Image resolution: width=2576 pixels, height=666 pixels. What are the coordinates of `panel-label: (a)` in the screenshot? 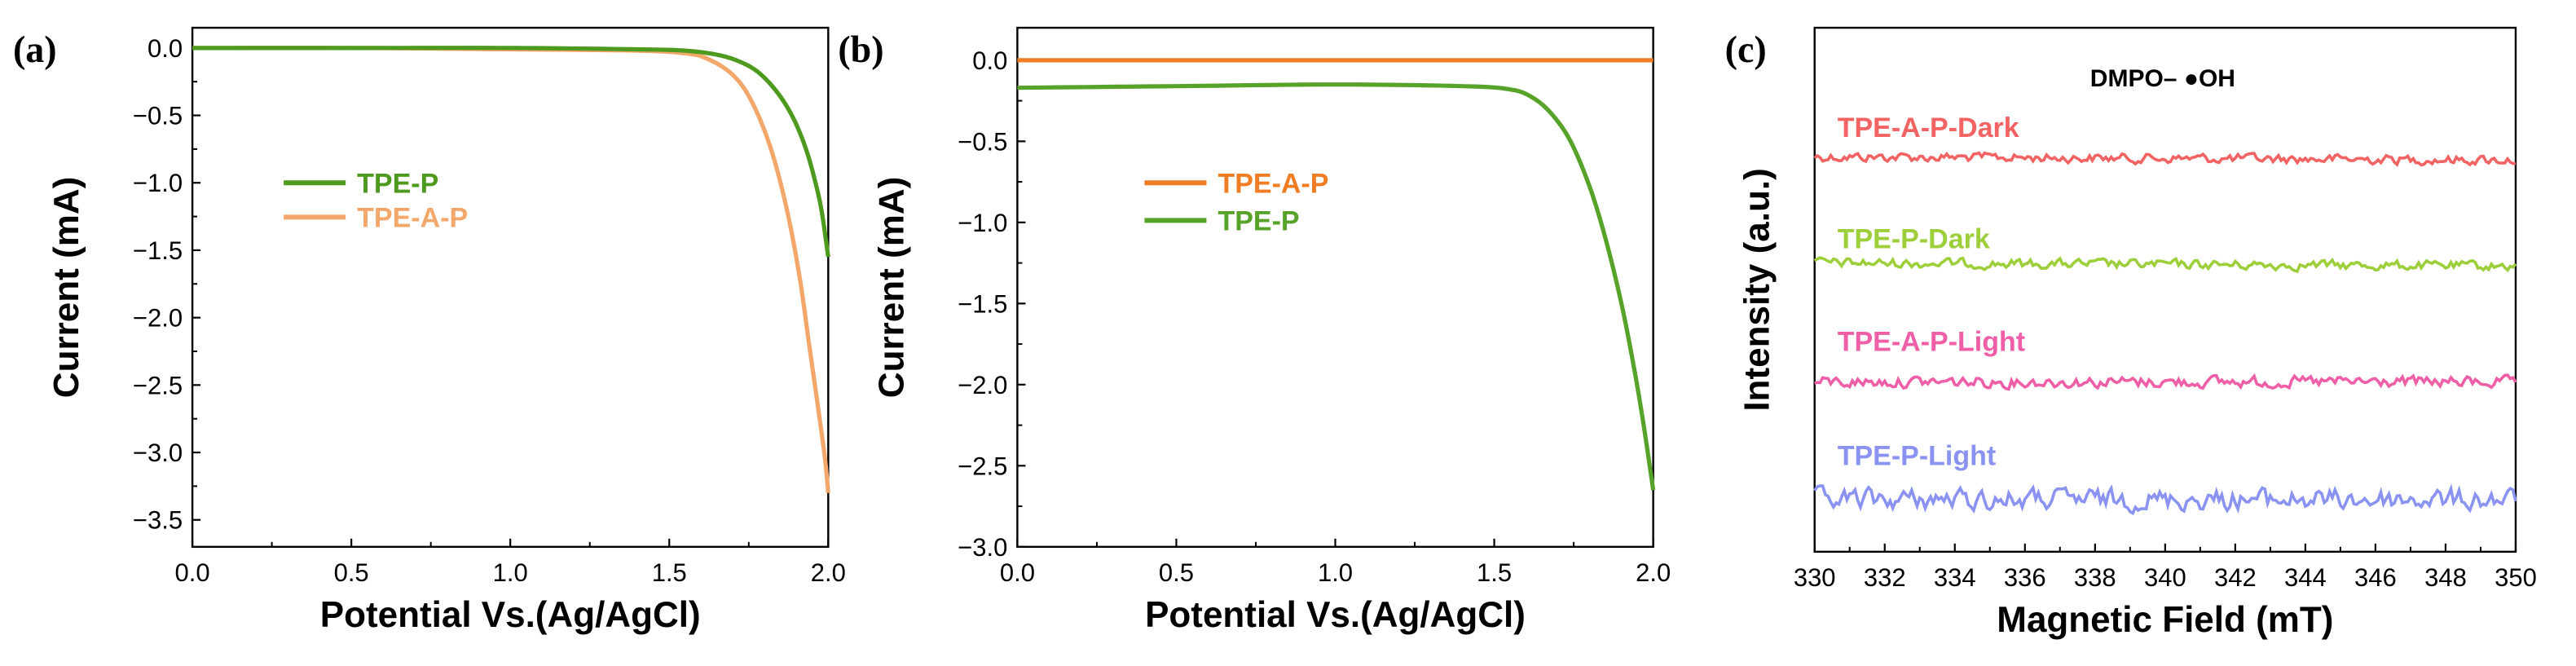 It's located at (35, 49).